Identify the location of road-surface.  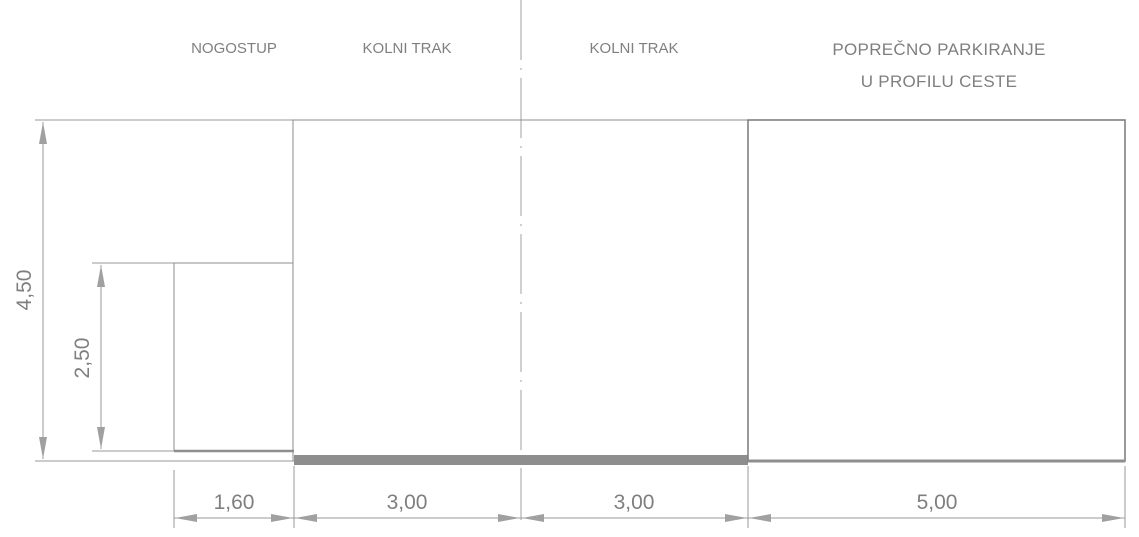
(521, 460).